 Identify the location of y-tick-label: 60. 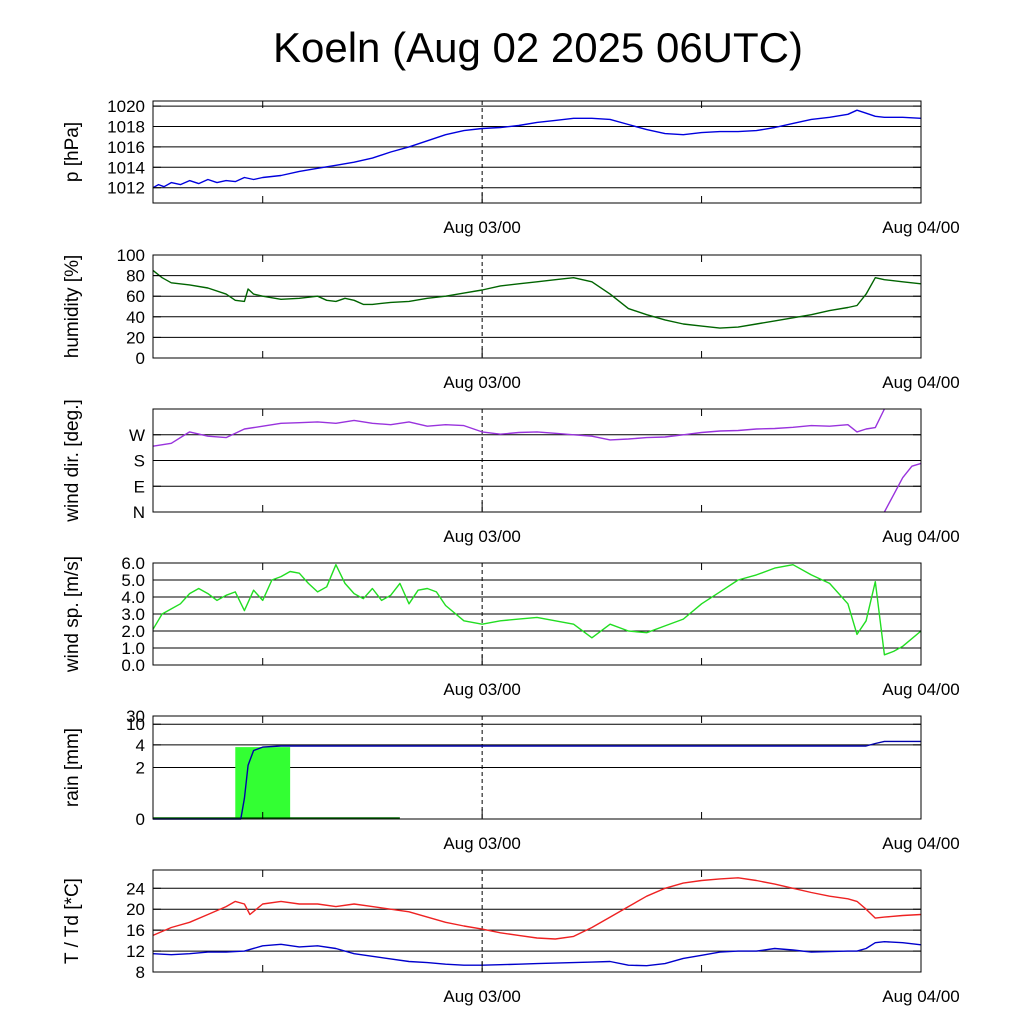
(135, 296).